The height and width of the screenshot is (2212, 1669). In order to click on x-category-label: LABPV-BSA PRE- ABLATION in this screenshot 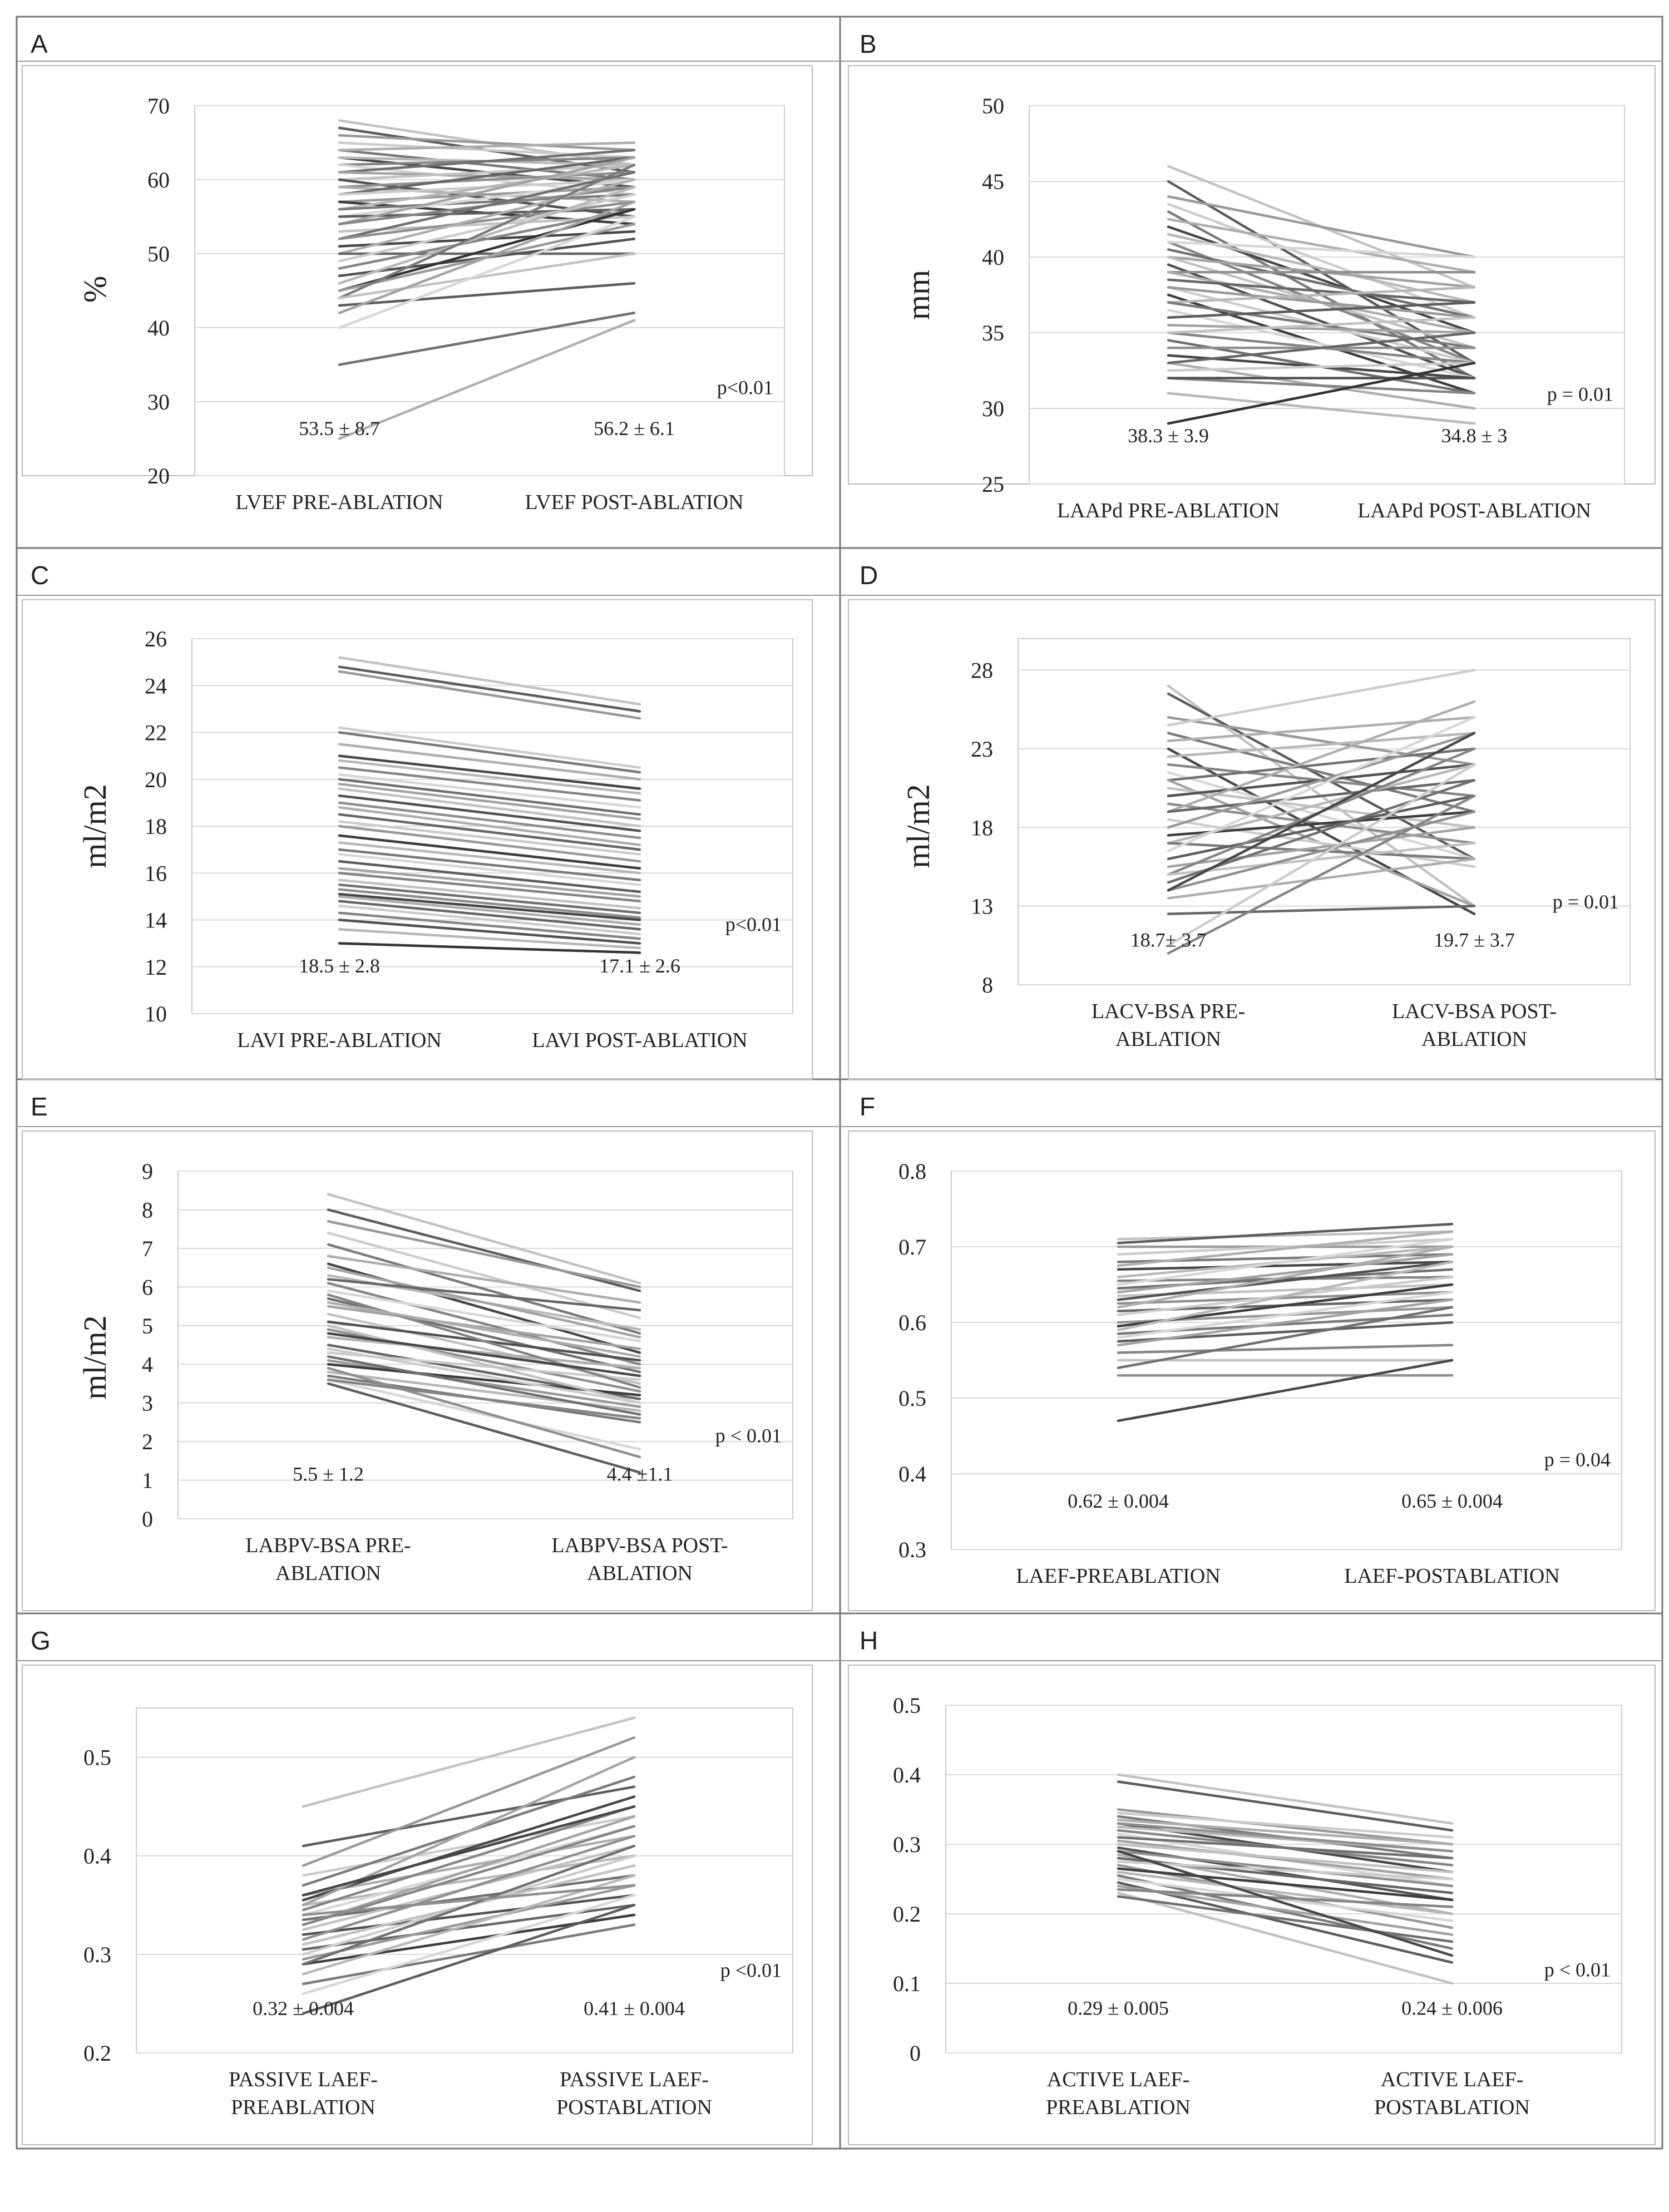, I will do `click(328, 1560)`.